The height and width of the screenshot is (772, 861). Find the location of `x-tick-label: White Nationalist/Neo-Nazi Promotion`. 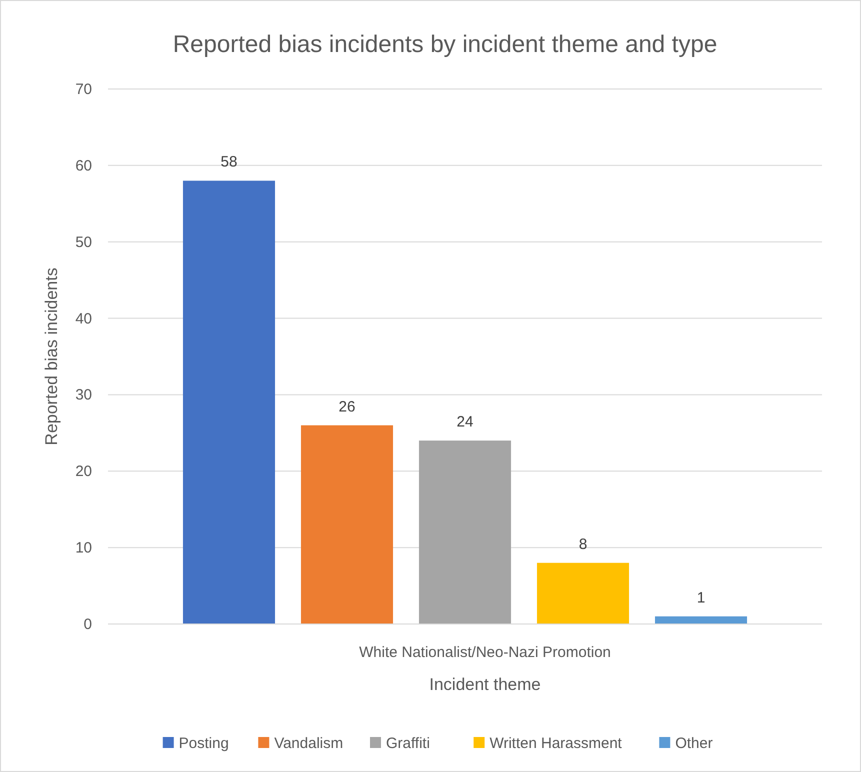

x-tick-label: White Nationalist/Neo-Nazi Promotion is located at coordinates (485, 652).